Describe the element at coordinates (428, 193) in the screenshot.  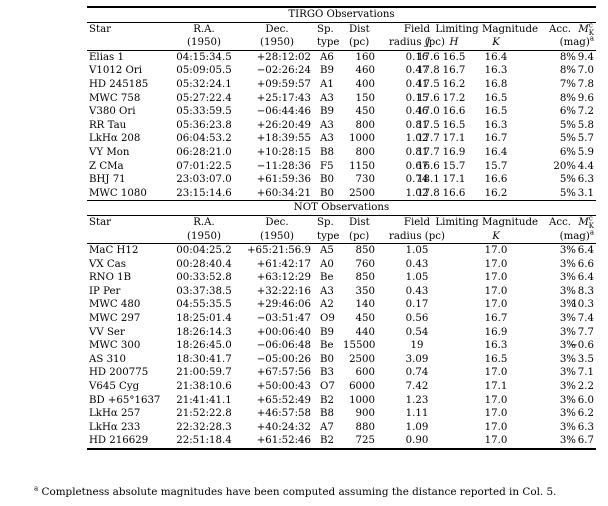
I see `cell-jmag: 17.8` at that location.